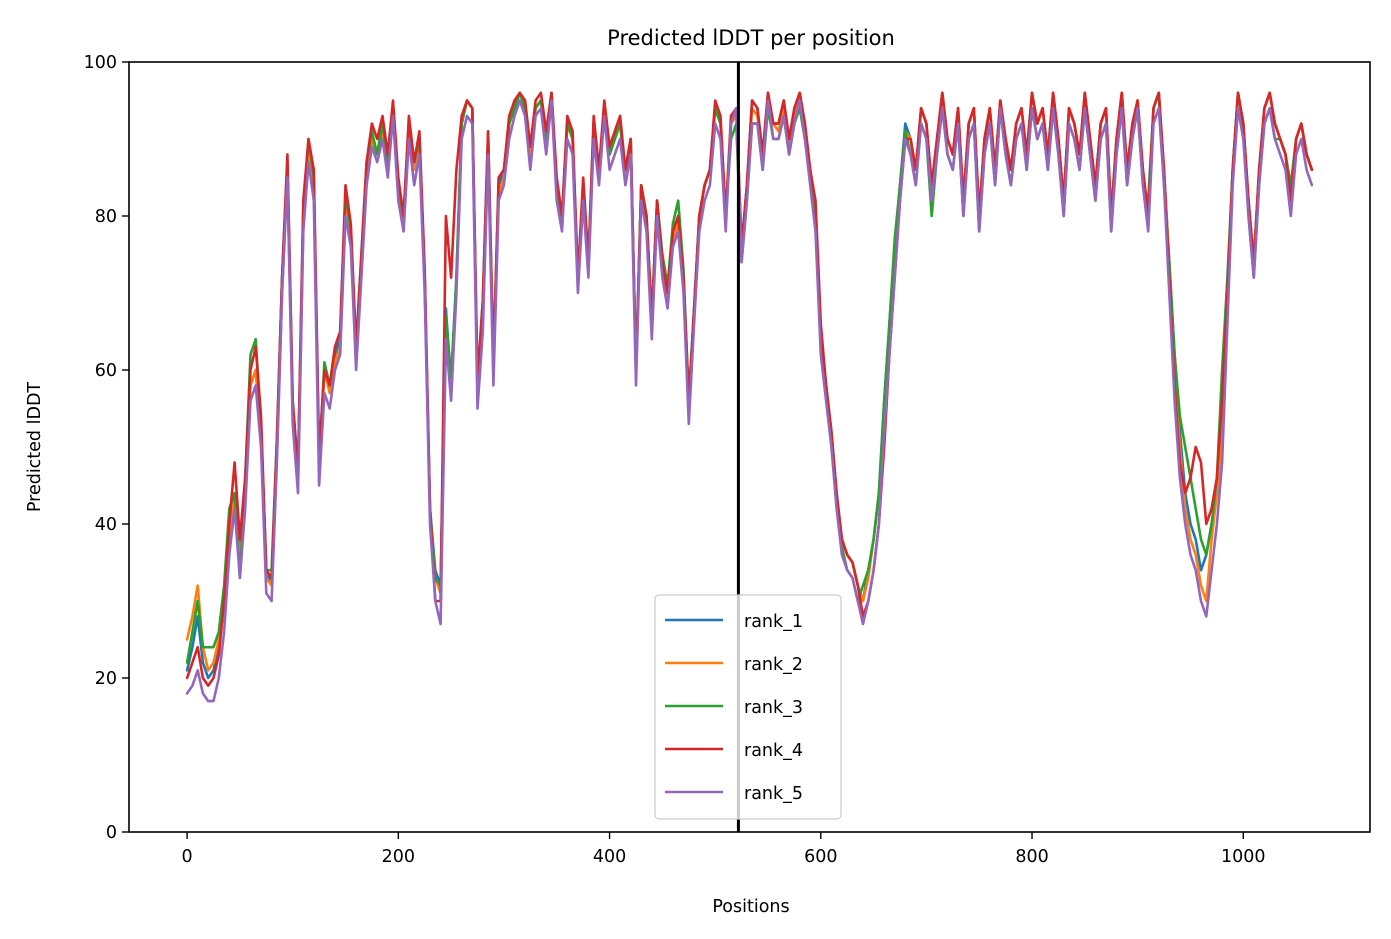  I want to click on x-tick-label: 0, so click(187, 857).